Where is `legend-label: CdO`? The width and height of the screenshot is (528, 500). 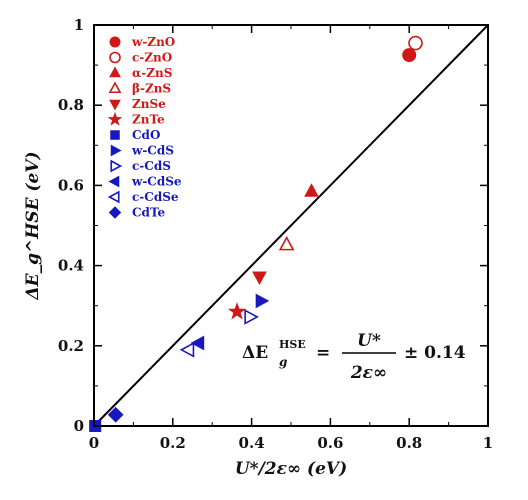 legend-label: CdO is located at coordinates (146, 135).